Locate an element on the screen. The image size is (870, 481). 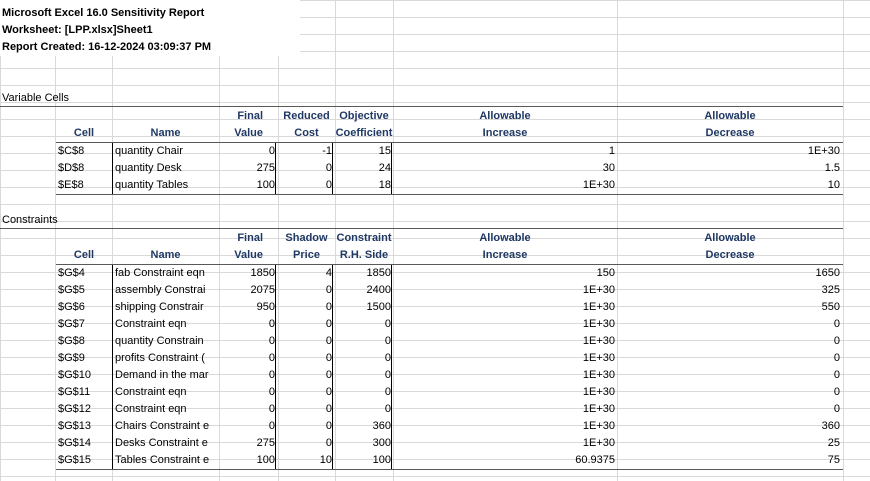
cell-allowable-decrease: 1.5 is located at coordinates (832, 168).